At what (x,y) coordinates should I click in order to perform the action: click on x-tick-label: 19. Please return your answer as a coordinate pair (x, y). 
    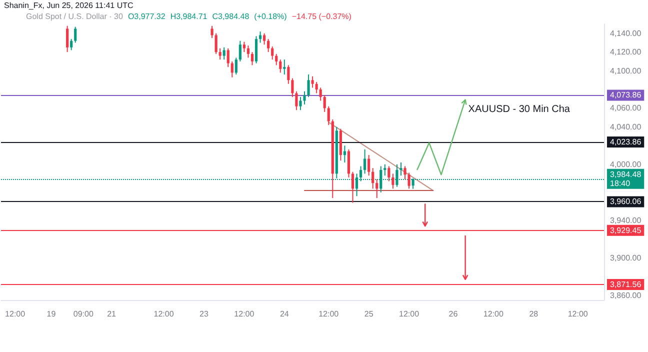
    Looking at the image, I should click on (51, 314).